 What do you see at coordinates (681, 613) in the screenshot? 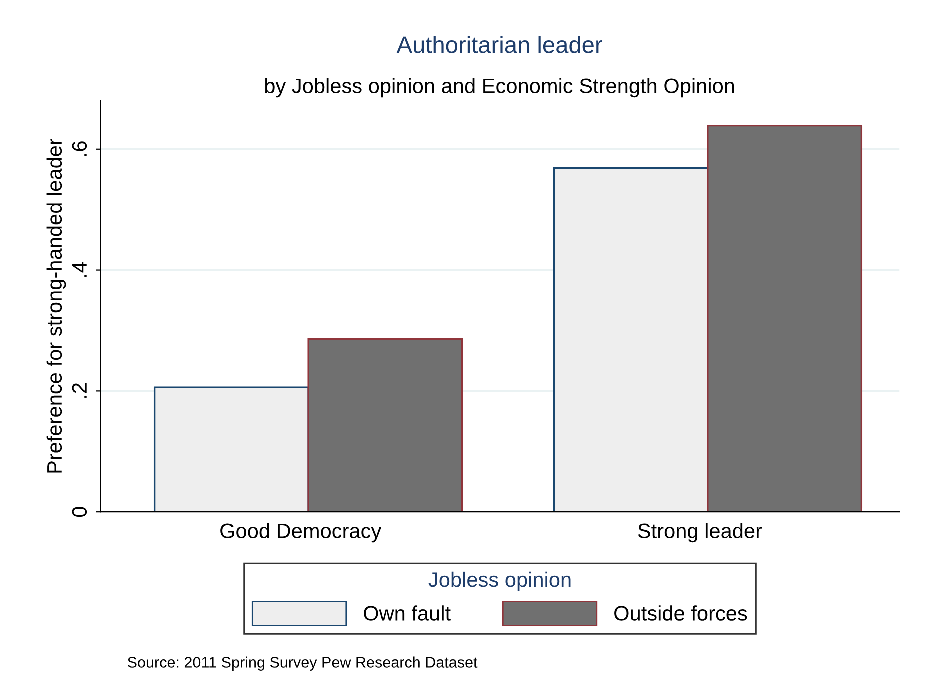
I see `legend-label: Outside forces` at bounding box center [681, 613].